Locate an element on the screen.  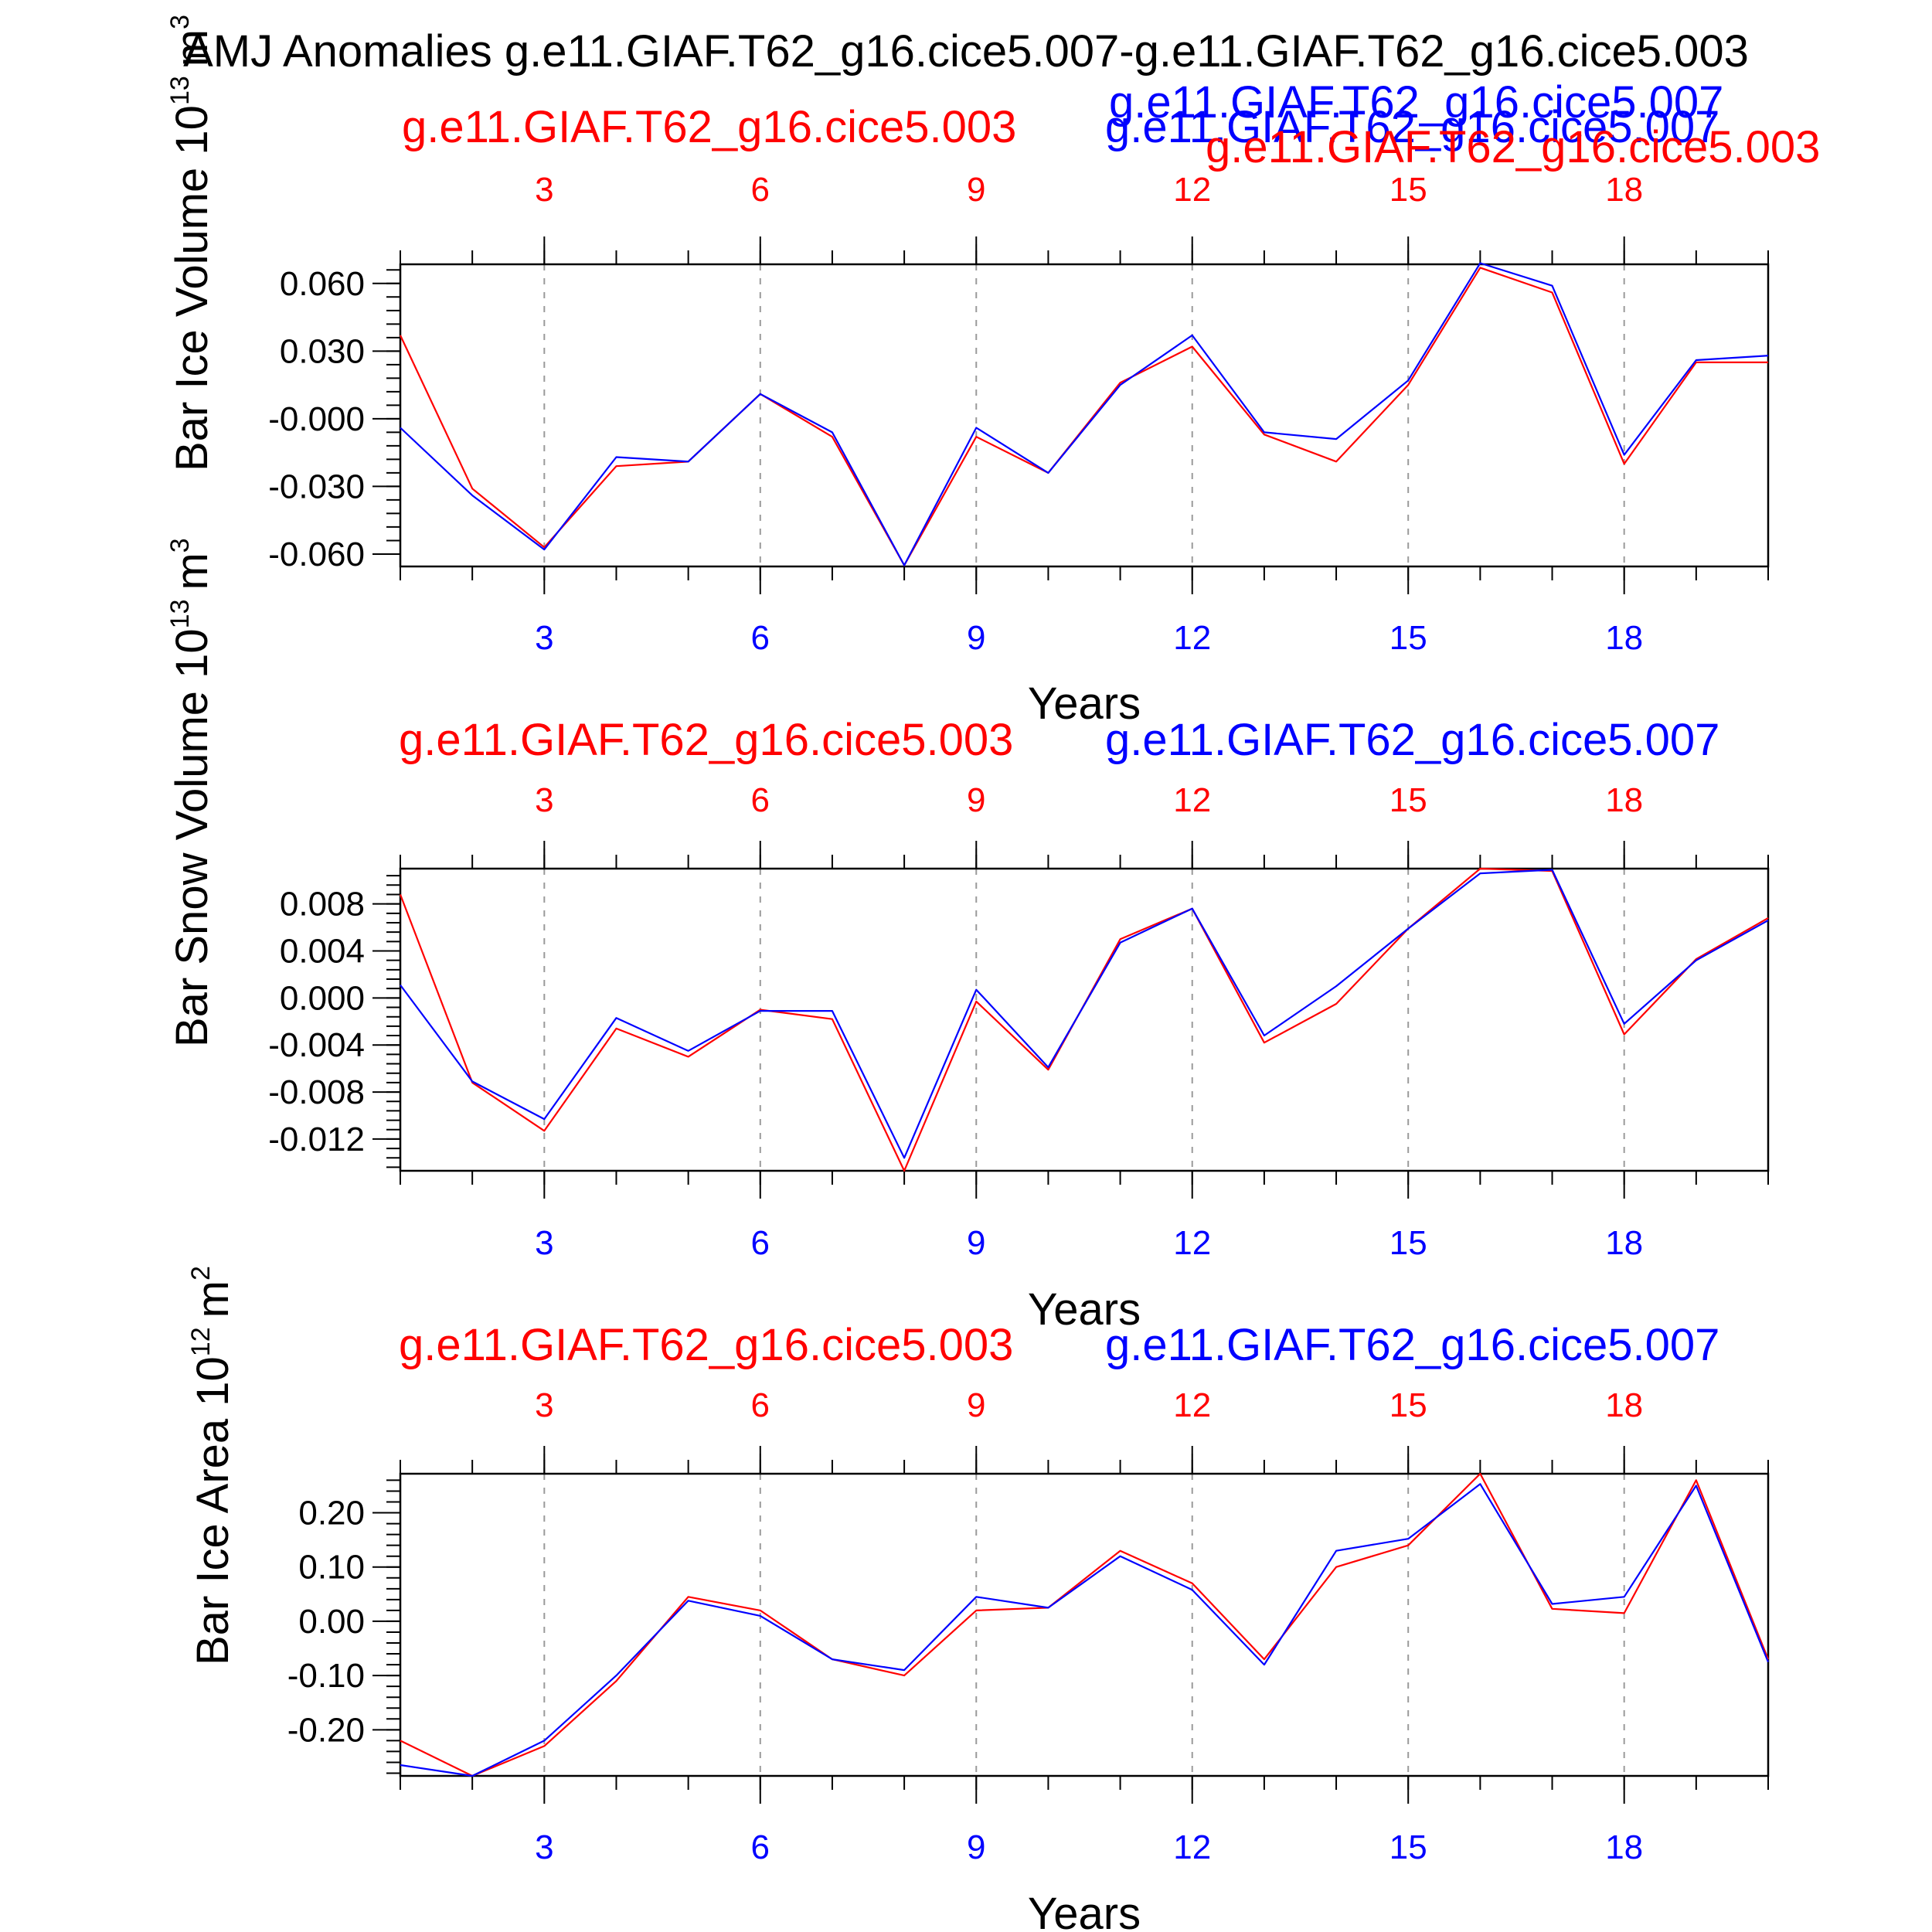
y-tick-label: -0.060 is located at coordinates (316, 554).